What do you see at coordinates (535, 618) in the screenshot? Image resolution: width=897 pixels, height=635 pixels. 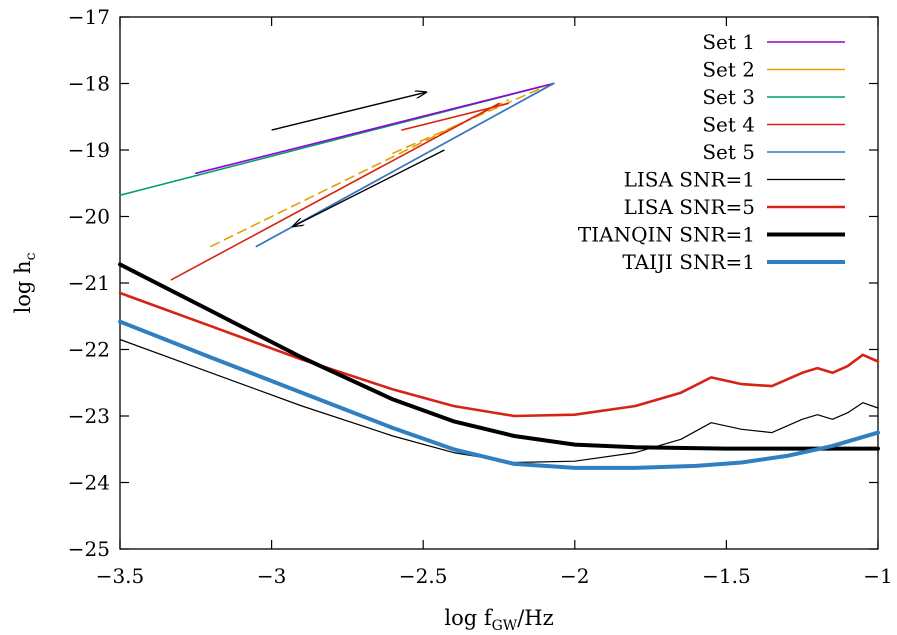 I see `x-axis-label-tail: /Hz` at bounding box center [535, 618].